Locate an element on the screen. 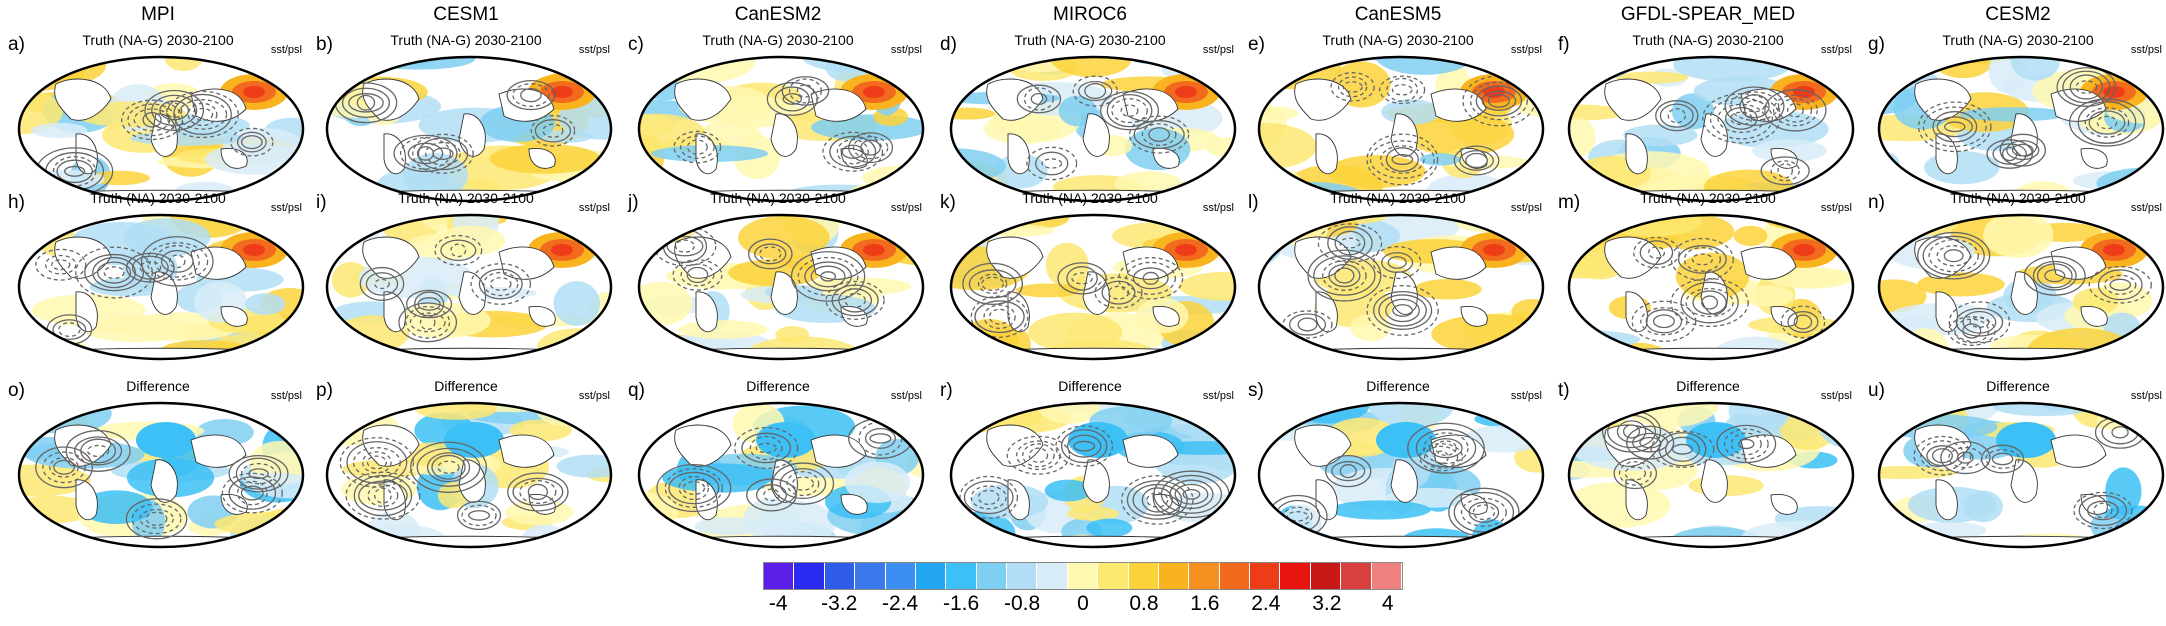 The height and width of the screenshot is (626, 2166). map-panel: u) Difference sst/psl is located at coordinates (2017, 471).